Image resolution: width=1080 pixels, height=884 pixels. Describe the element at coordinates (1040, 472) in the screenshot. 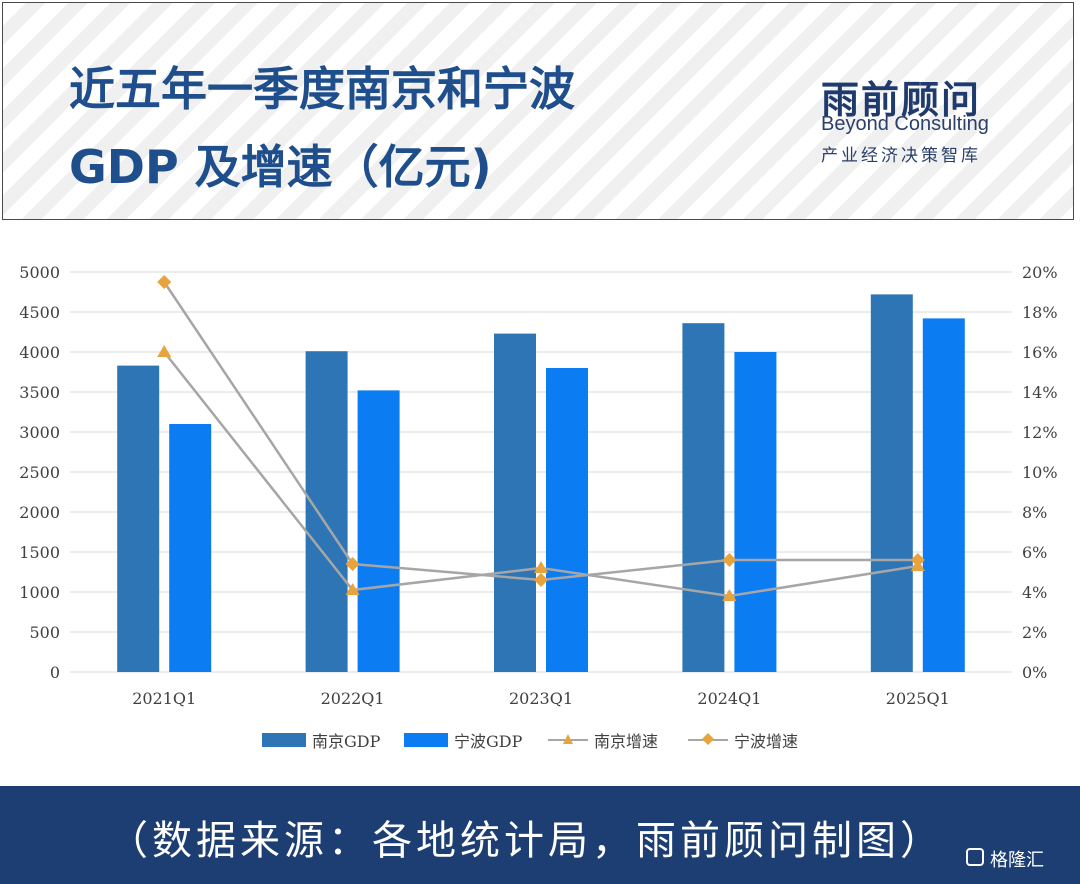

I see `y-right-tick-label: 10%` at that location.